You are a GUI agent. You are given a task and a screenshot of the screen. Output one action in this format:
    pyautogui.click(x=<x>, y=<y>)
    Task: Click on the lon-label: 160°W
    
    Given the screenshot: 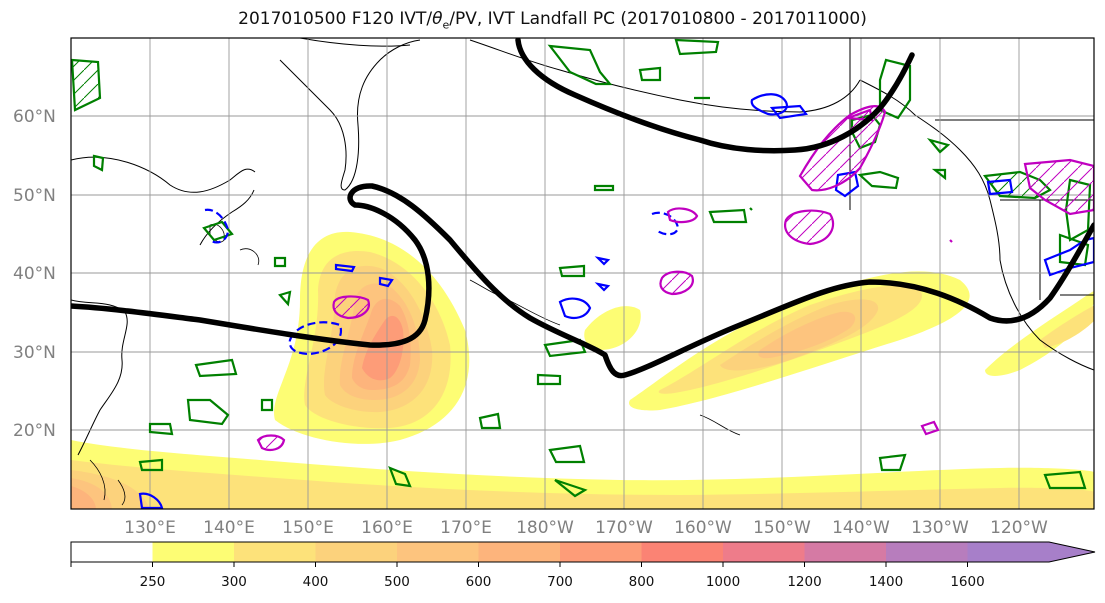 What is the action you would take?
    pyautogui.click(x=703, y=528)
    